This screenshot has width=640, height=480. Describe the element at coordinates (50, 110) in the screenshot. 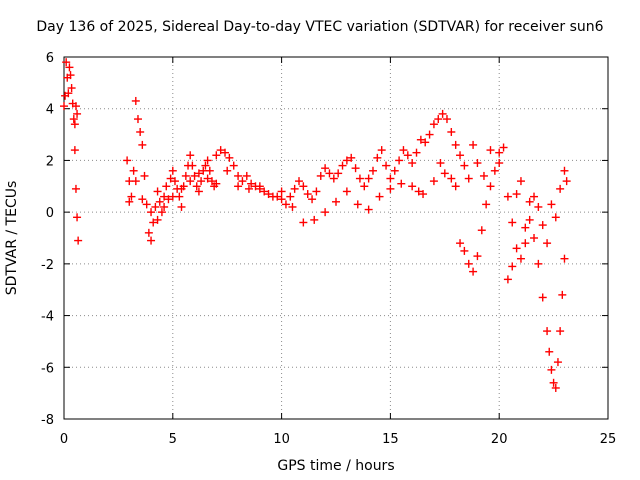

I see `y-tick-label: 4` at that location.